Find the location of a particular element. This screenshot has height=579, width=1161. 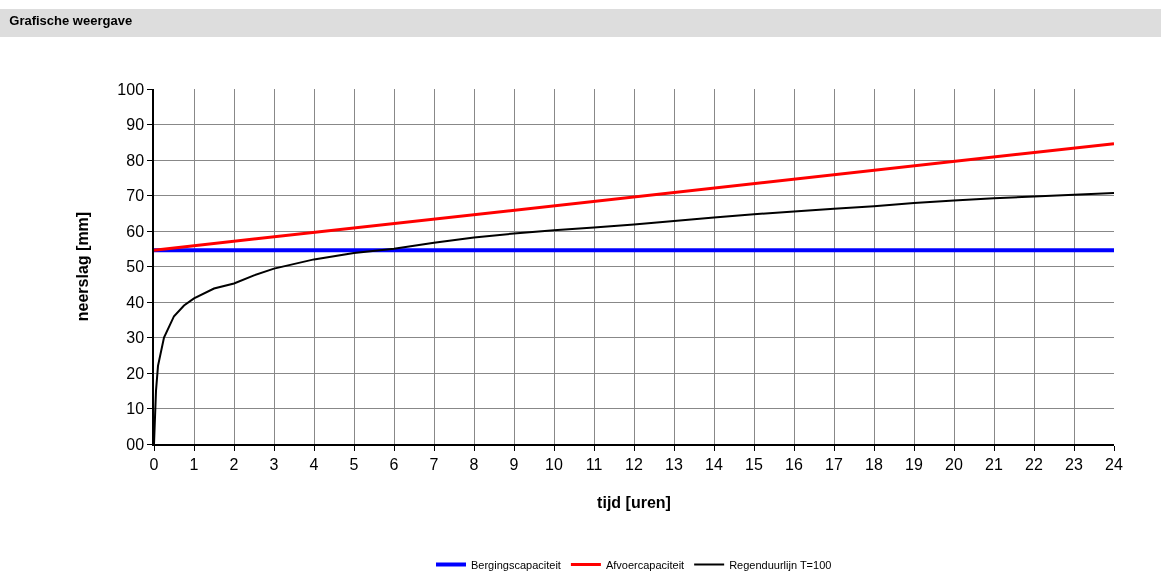

y-tick-label: 10 is located at coordinates (135, 409).